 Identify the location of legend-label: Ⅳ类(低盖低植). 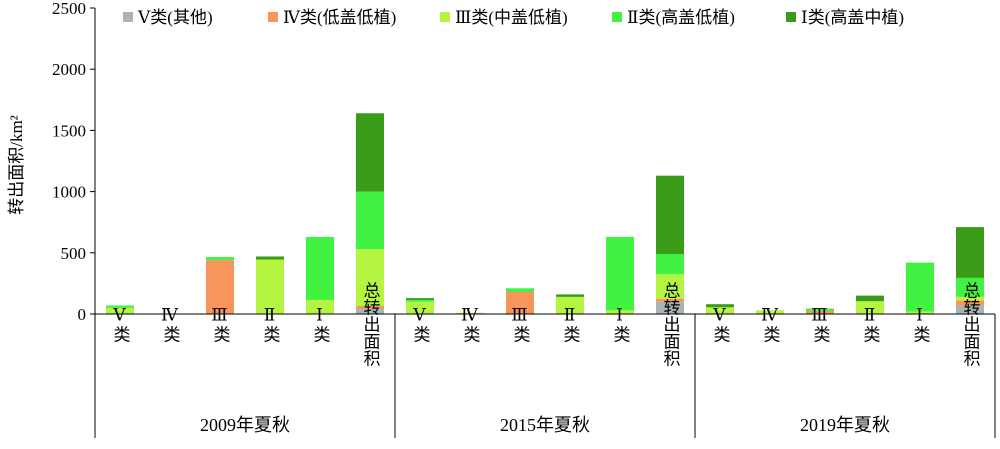
(339, 17).